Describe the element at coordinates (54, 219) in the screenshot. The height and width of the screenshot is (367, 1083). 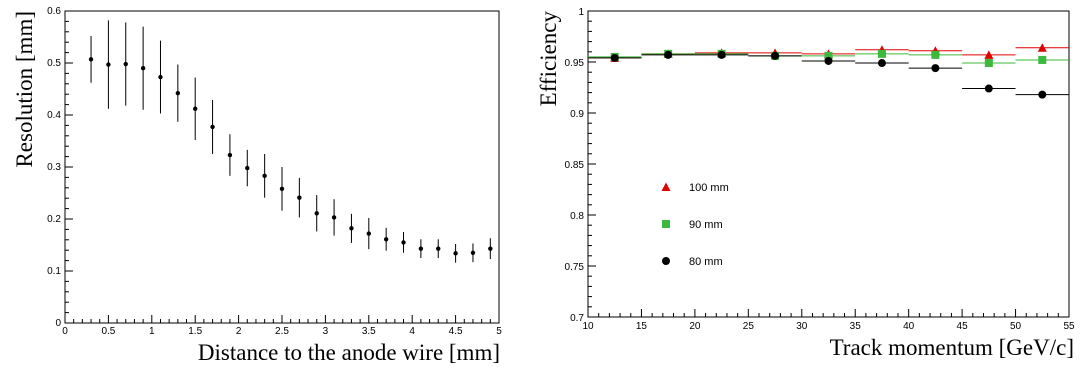
I see `y-tick-label: 0.2` at that location.